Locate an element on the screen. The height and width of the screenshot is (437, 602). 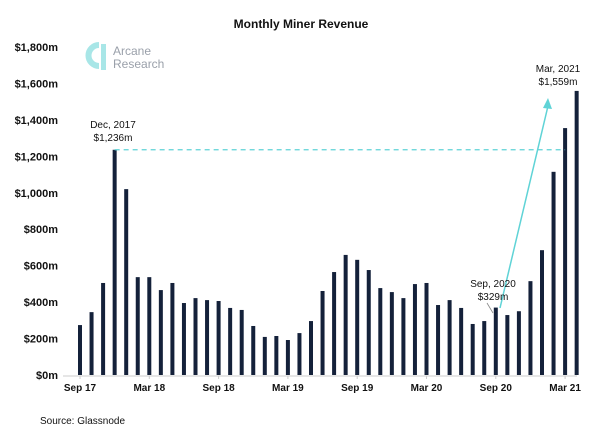
y-tick-label: $1,800m is located at coordinates (37, 48).